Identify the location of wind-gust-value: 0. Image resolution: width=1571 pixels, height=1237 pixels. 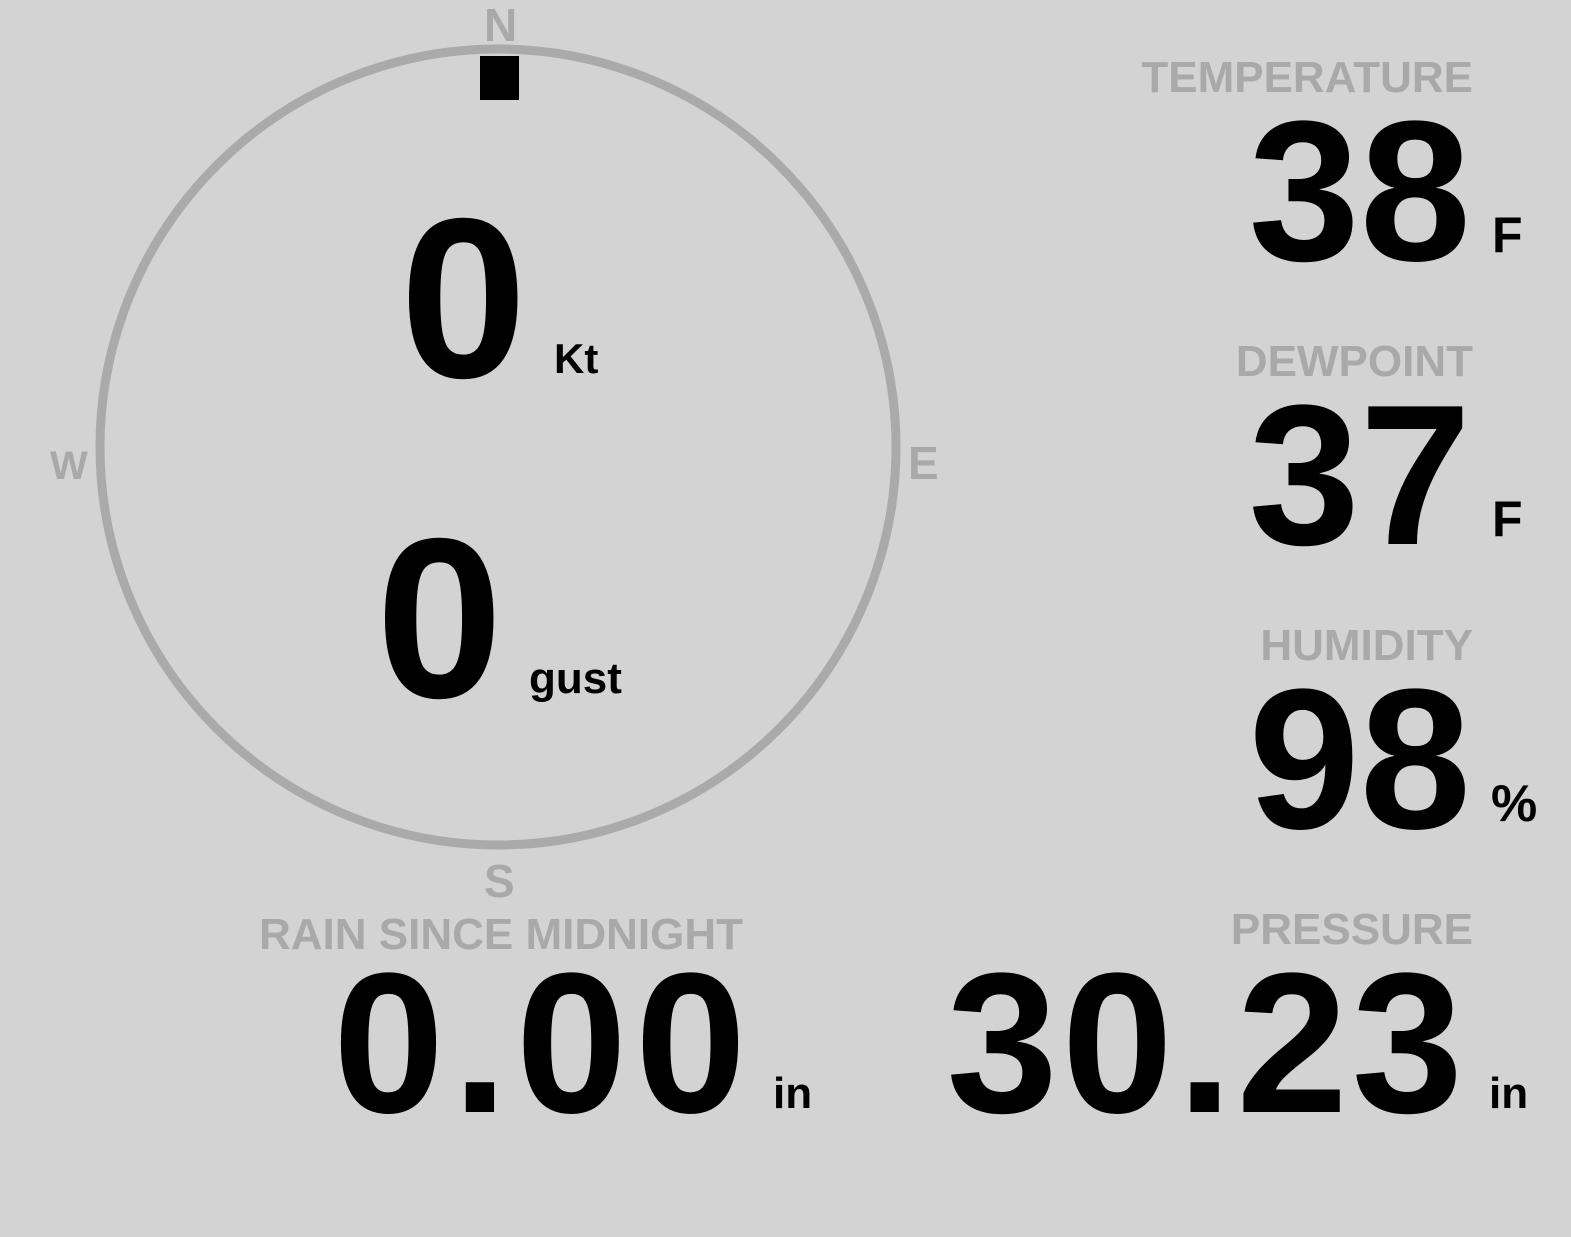
(439, 619).